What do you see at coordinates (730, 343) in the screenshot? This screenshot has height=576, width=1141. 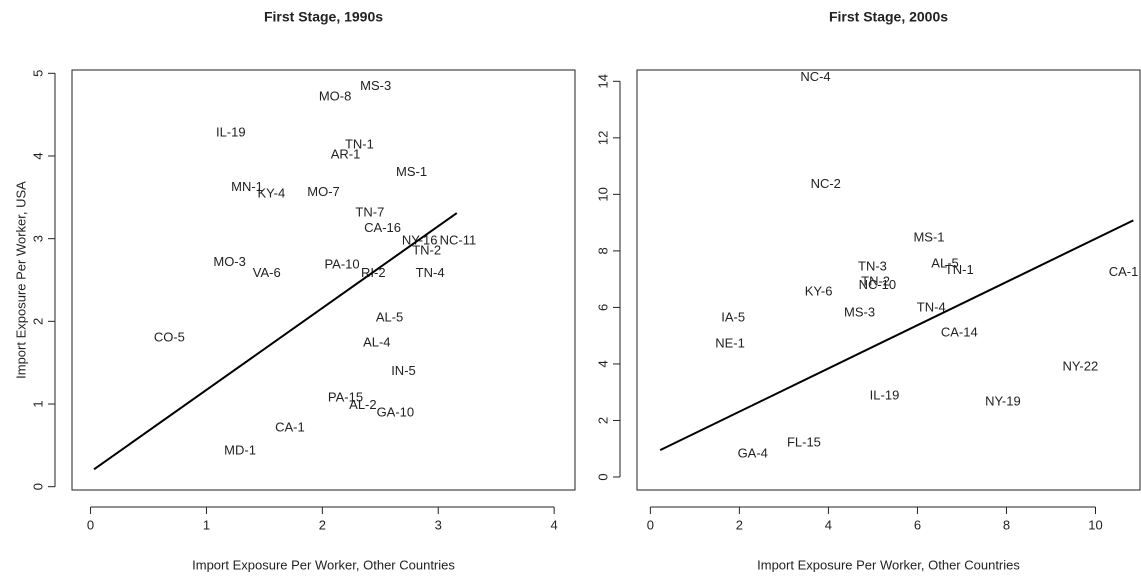 I see `point-label: NE-1` at bounding box center [730, 343].